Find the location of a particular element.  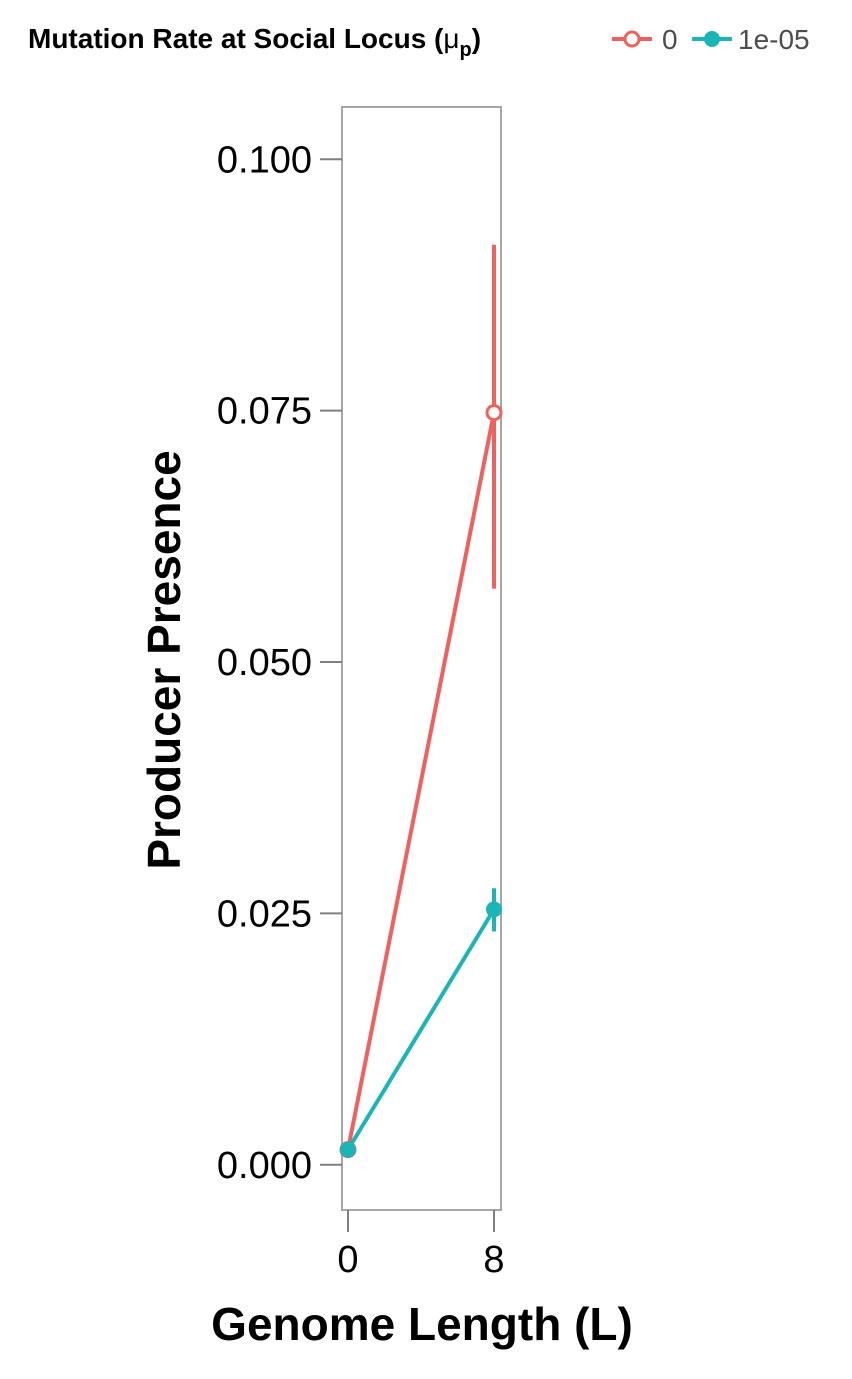

y-axis: 0.000 0.025 0.050 0.075 0.100 is located at coordinates (279, 663).